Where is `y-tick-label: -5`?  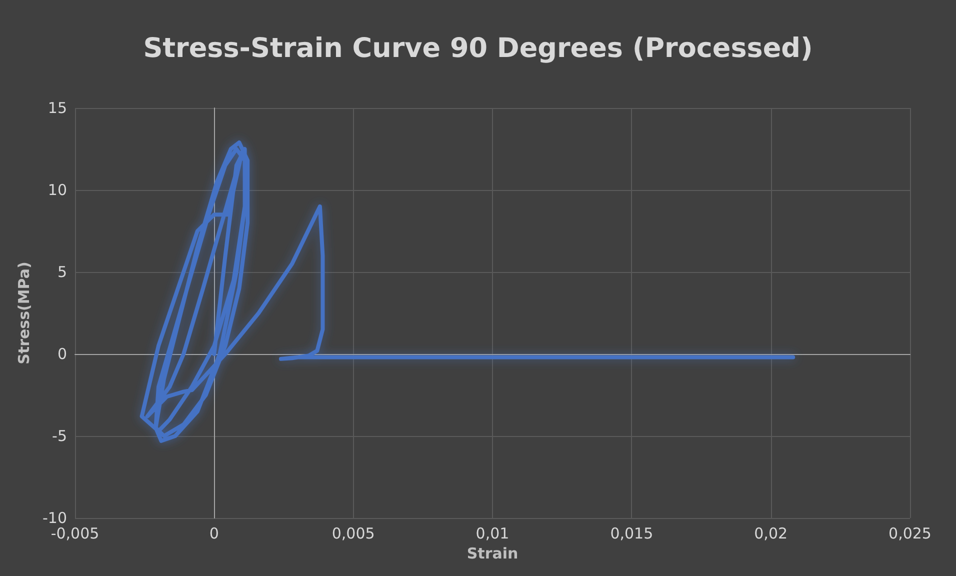
y-tick-label: -5 is located at coordinates (59, 436).